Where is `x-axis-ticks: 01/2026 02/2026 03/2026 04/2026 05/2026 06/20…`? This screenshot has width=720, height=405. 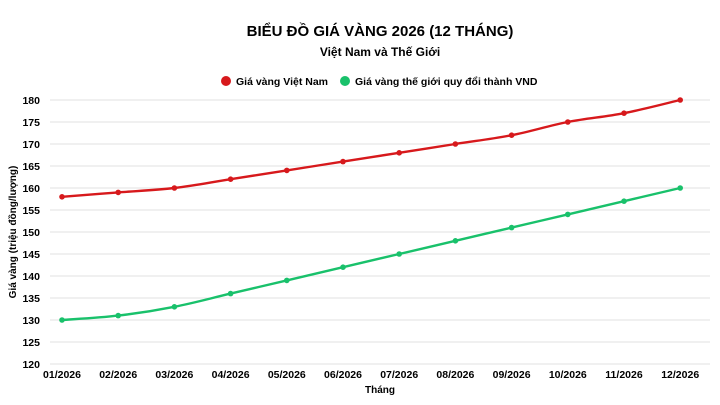 x-axis-ticks: 01/2026 02/2026 03/2026 04/2026 05/2026 06/20… is located at coordinates (371, 375).